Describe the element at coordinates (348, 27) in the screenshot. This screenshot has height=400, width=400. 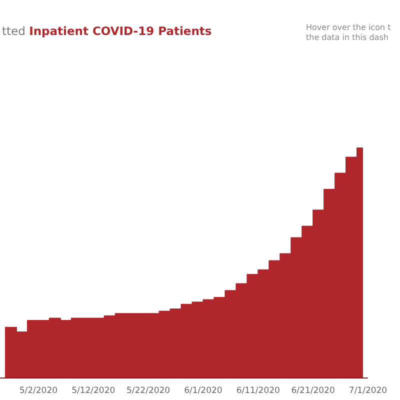
I see `text: Hover over the icon t` at that location.